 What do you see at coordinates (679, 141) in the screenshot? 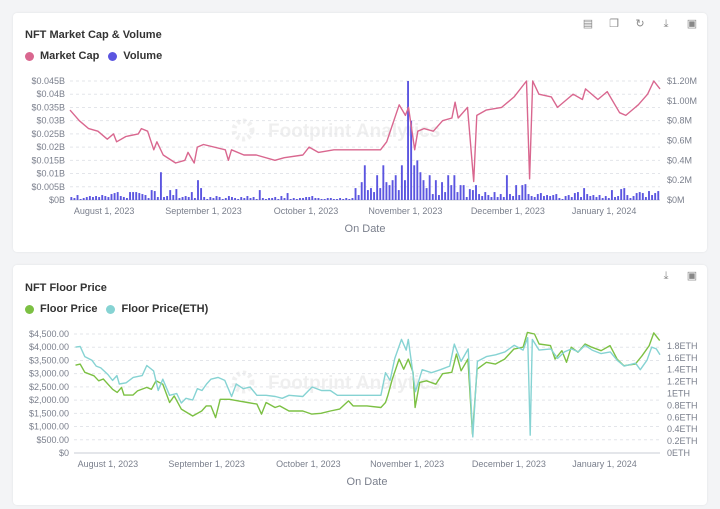
I see `y-right-tick-label: $0.6M` at bounding box center [679, 141].